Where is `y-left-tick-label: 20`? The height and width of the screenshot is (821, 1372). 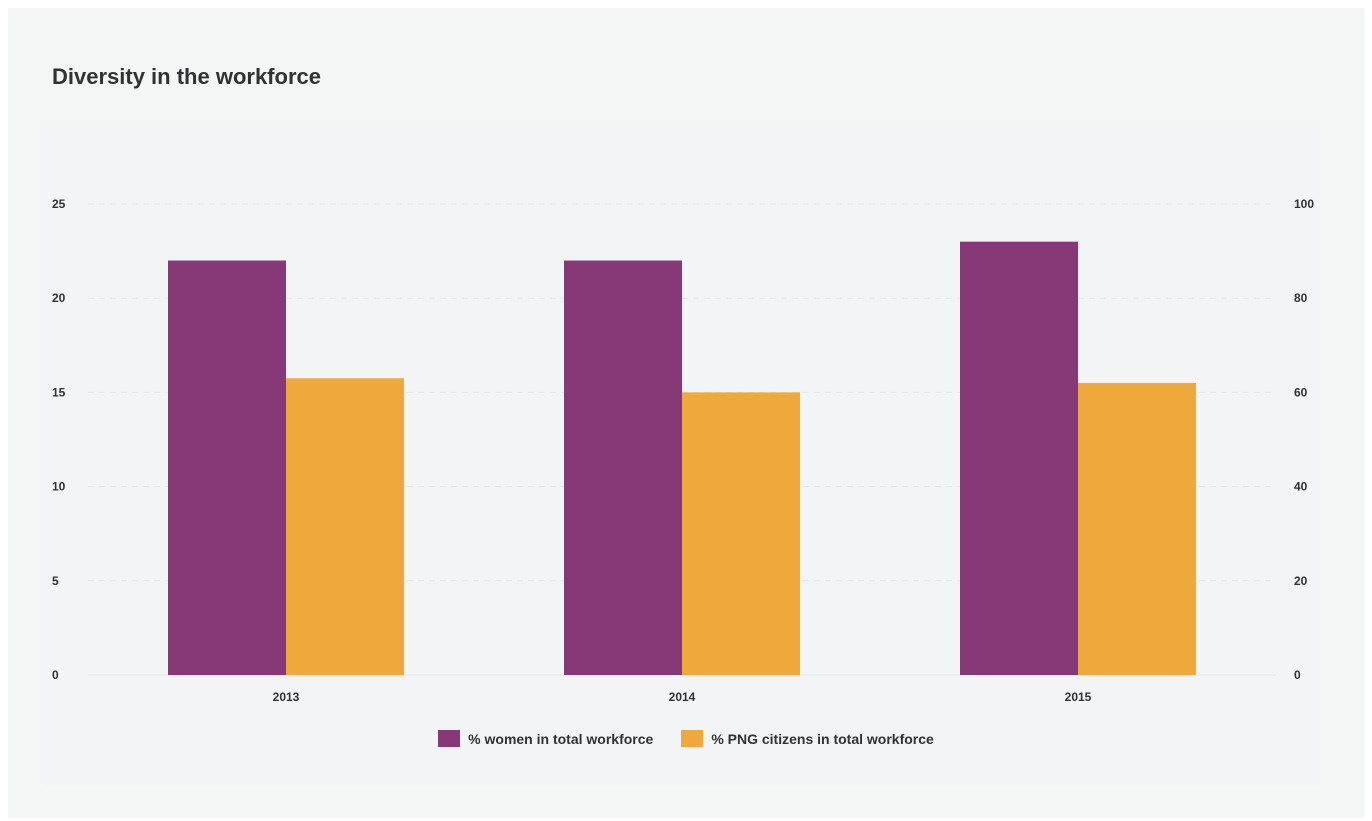 y-left-tick-label: 20 is located at coordinates (59, 298).